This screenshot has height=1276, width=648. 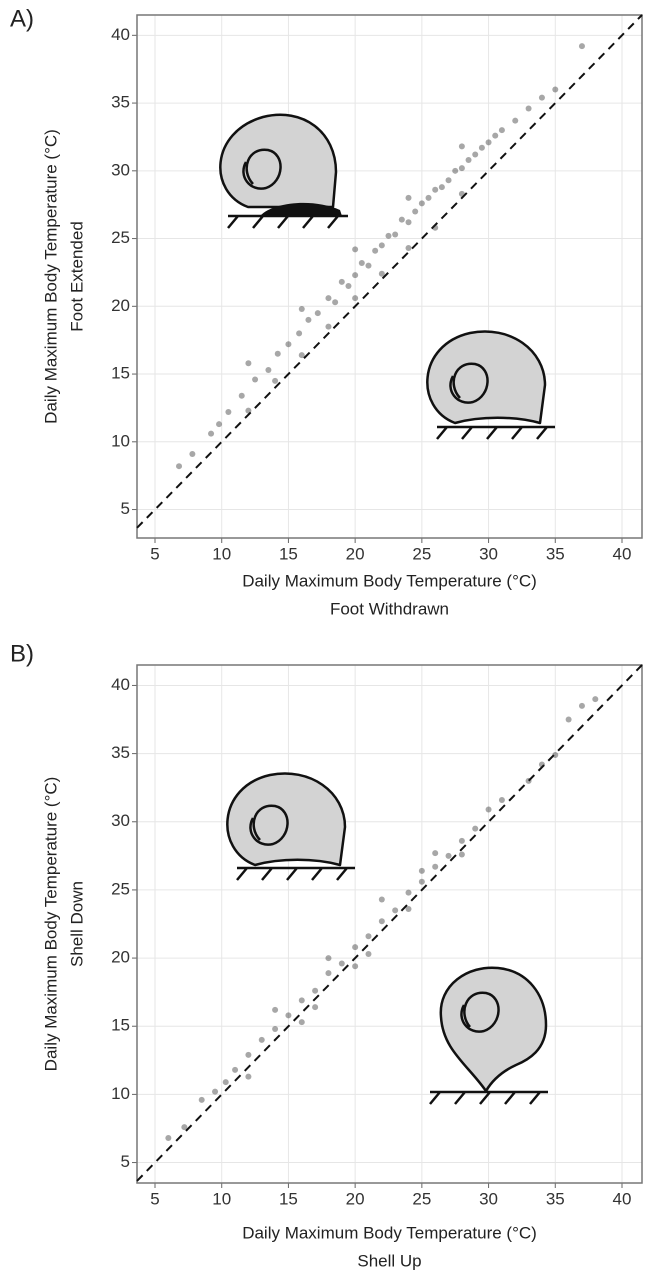 What do you see at coordinates (488, 1198) in the screenshot?
I see `x-tick-label: 30` at bounding box center [488, 1198].